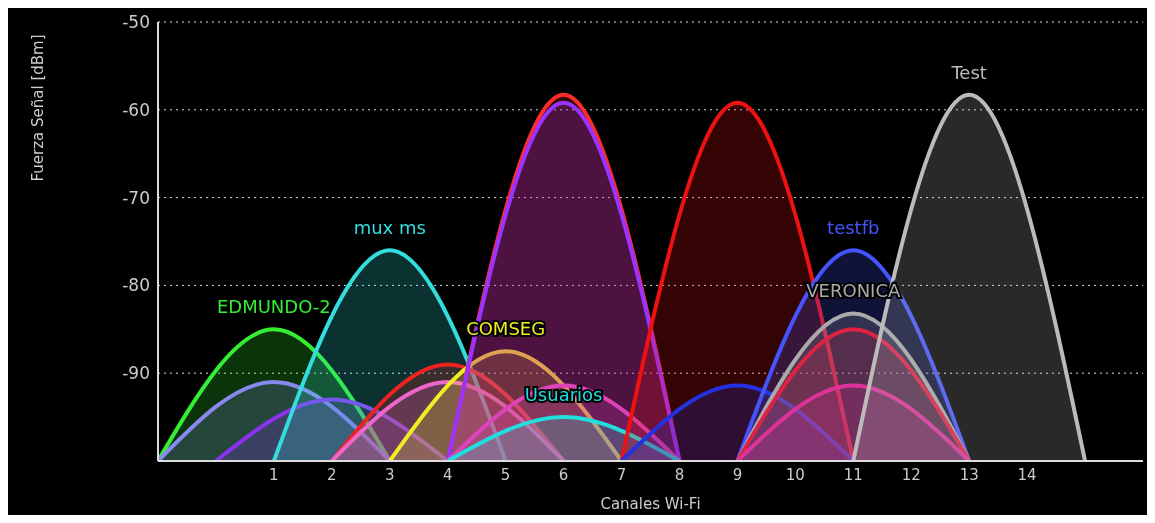 This screenshot has width=1155, height=523. Describe the element at coordinates (447, 474) in the screenshot. I see `x-tick-label: 4` at that location.